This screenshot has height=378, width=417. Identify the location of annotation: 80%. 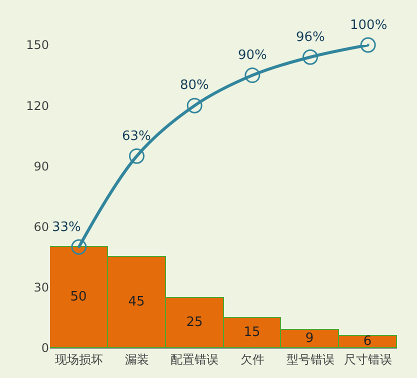
(194, 85).